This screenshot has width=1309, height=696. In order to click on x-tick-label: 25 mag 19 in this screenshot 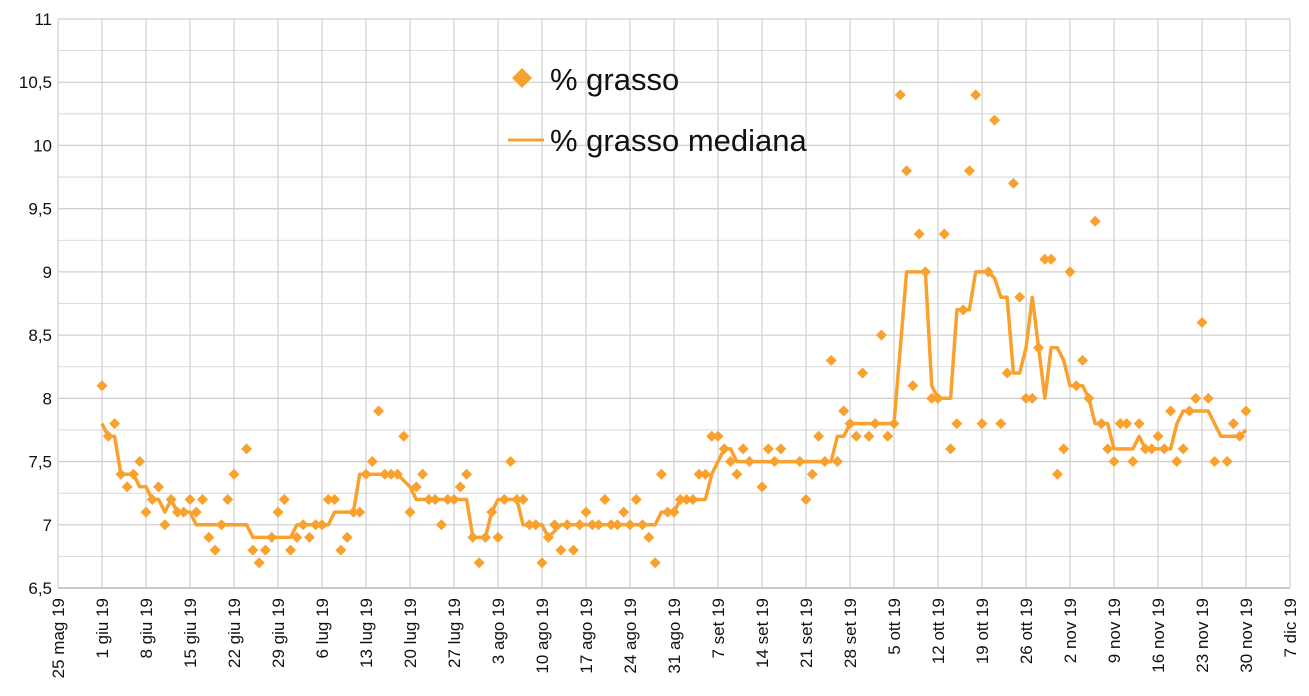, I will do `click(58, 638)`.